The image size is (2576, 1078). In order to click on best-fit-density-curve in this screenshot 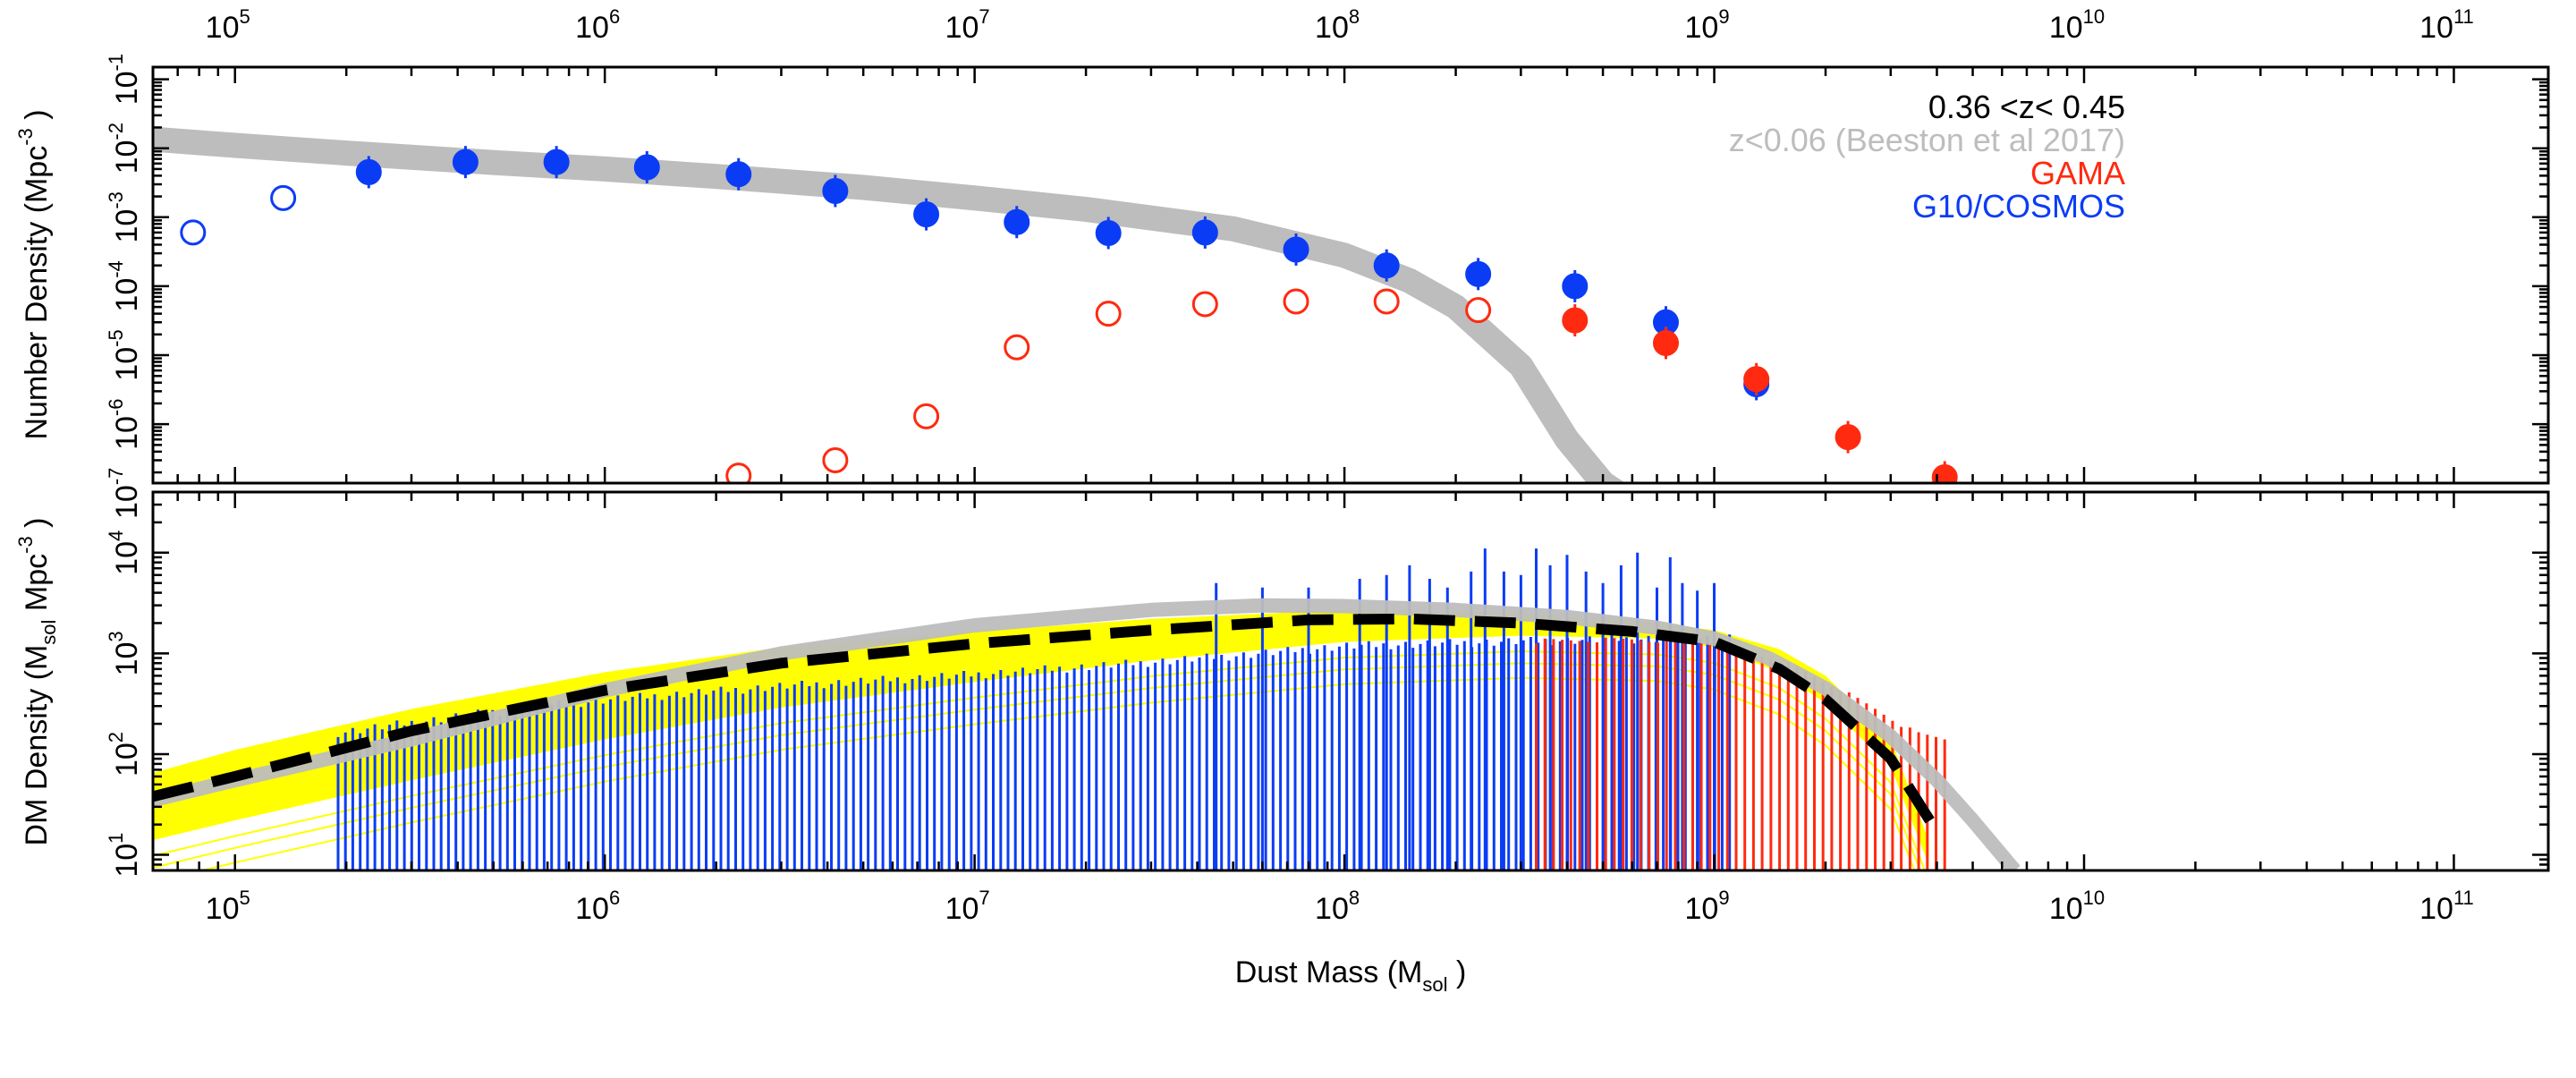, I will do `click(1047, 724)`.